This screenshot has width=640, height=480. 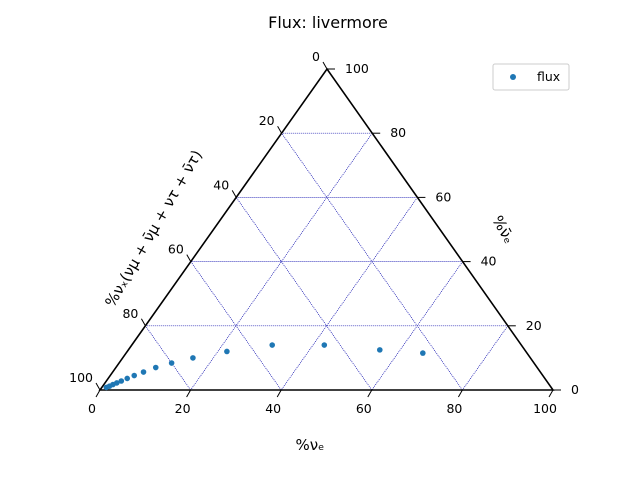 I want to click on bottom-tick-label-20: 20, so click(x=183, y=408).